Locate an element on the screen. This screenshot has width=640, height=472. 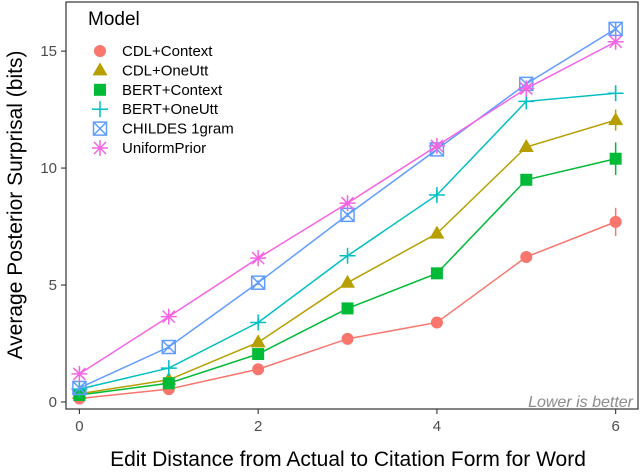
legend-item: CHILDES 1gram is located at coordinates (163, 129).